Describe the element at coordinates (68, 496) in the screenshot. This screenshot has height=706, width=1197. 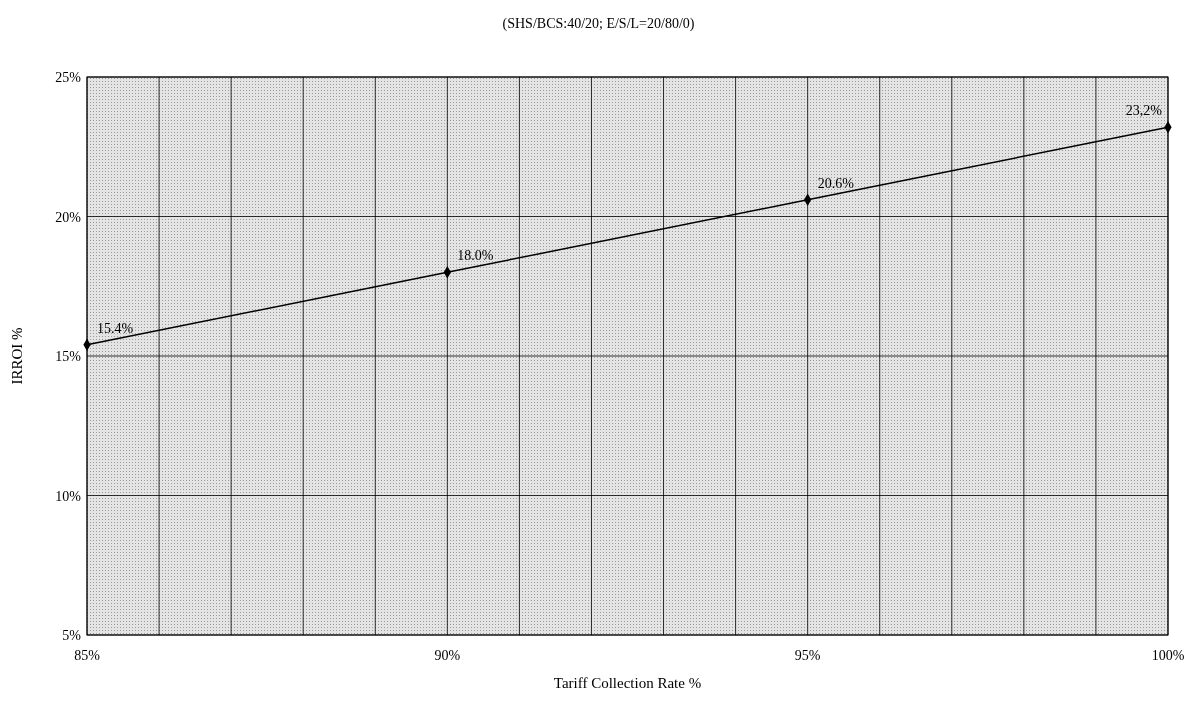
I see `y-tick-label: 10%` at that location.